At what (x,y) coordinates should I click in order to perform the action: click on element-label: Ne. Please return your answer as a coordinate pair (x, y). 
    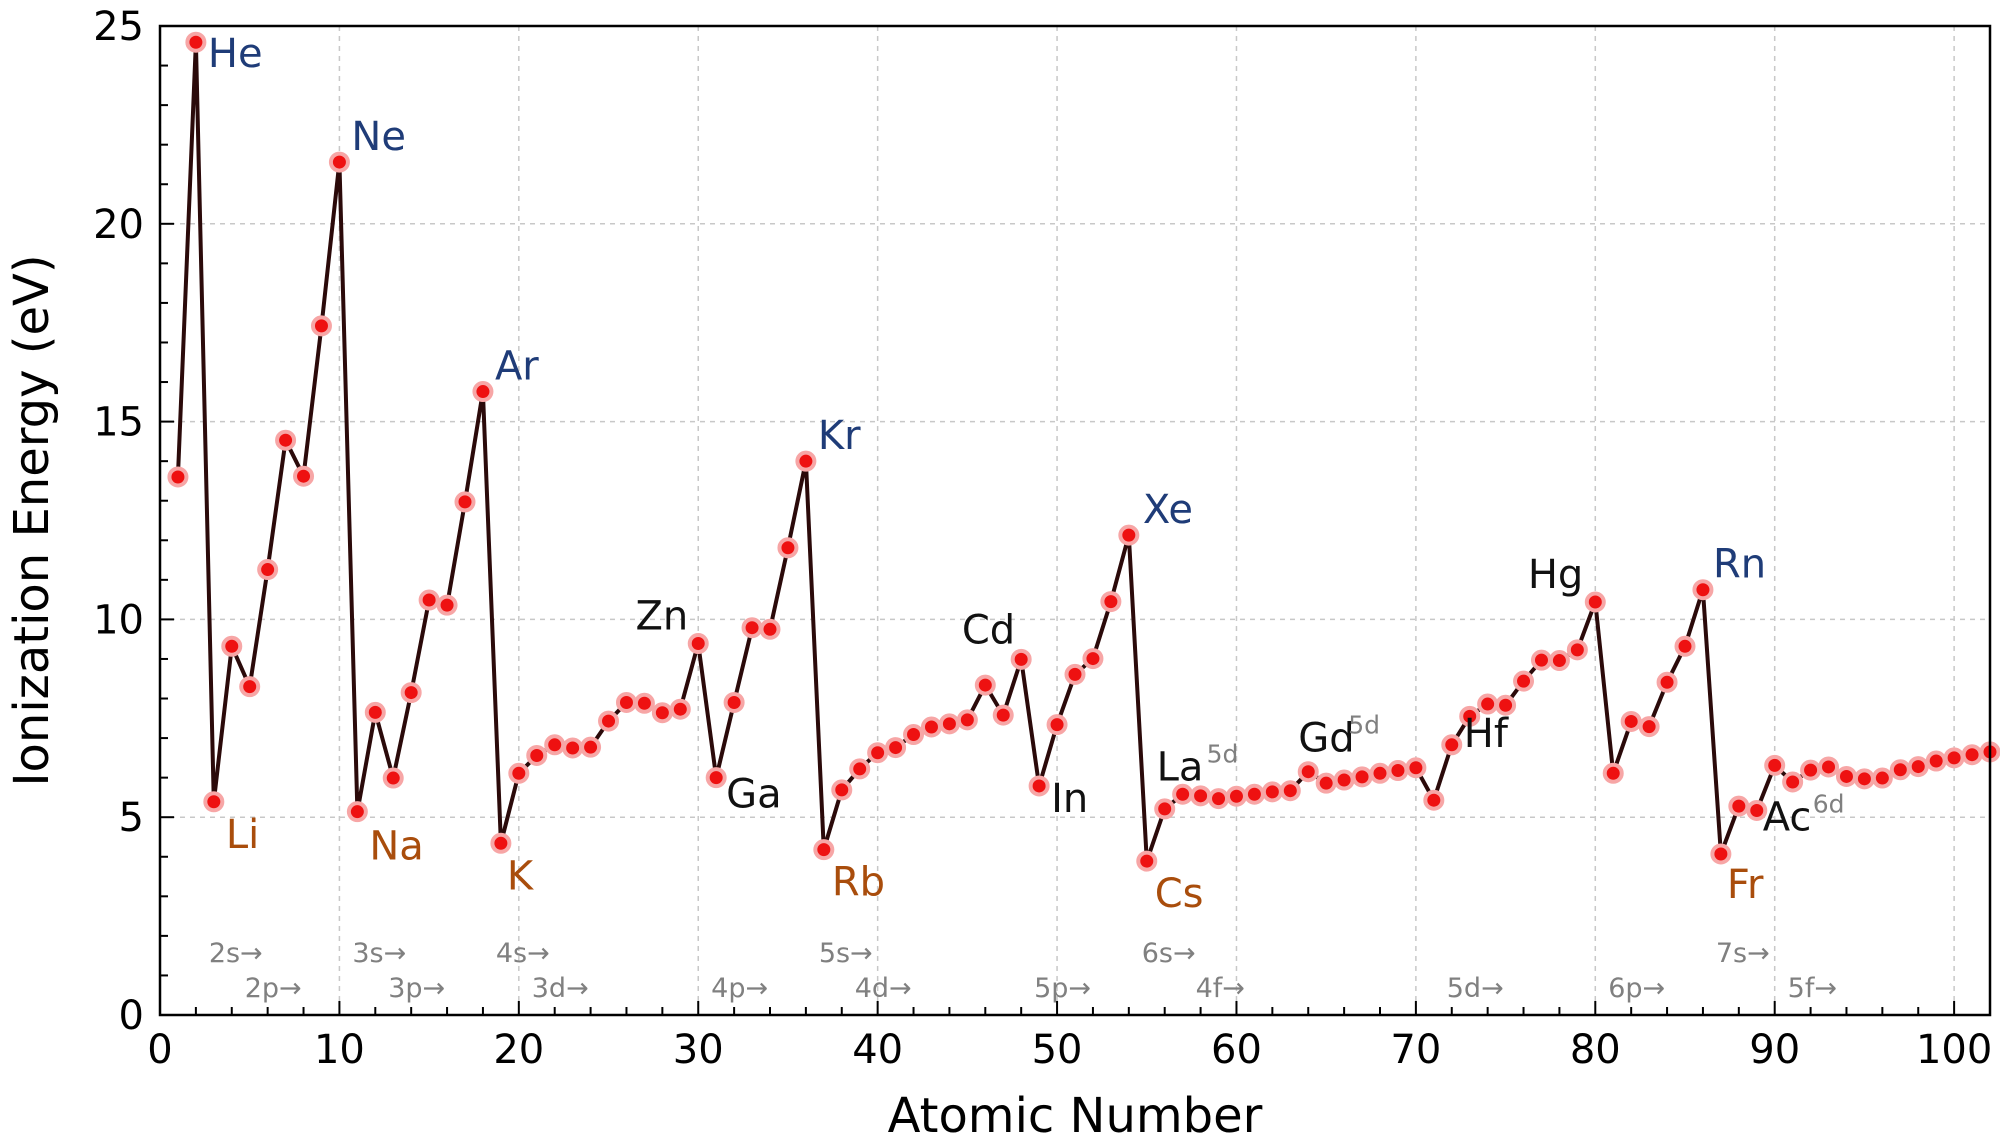
    Looking at the image, I should click on (378, 137).